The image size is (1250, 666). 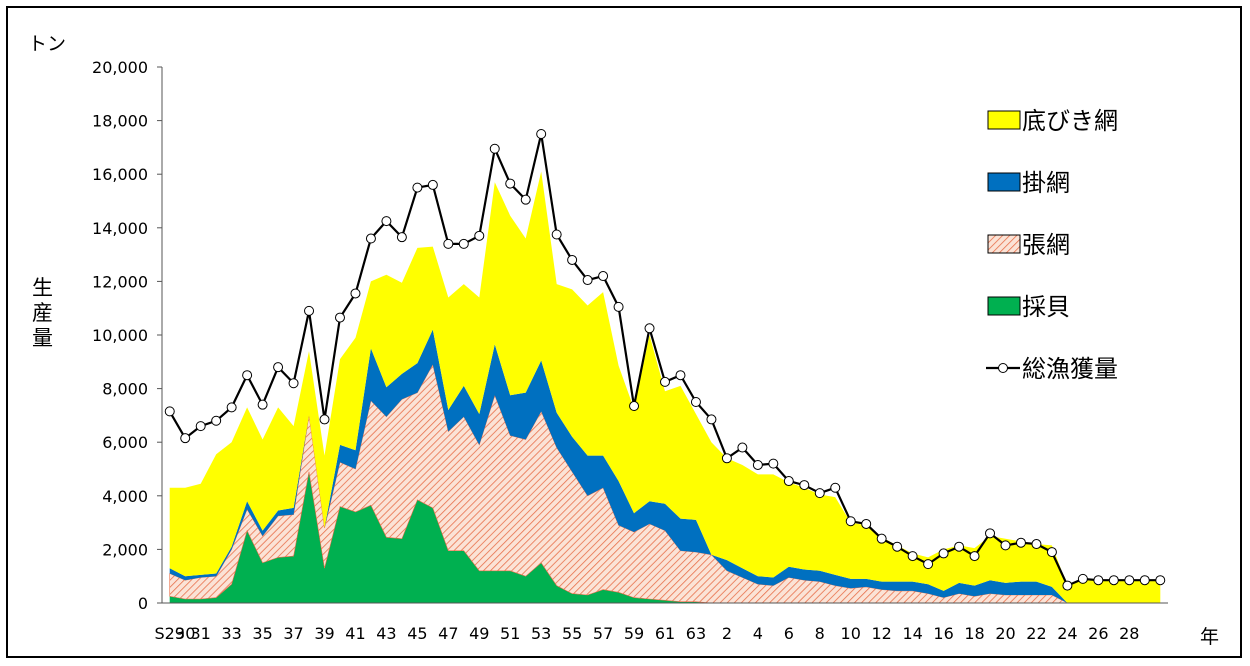 I want to click on legend-marker, so click(x=1003, y=368).